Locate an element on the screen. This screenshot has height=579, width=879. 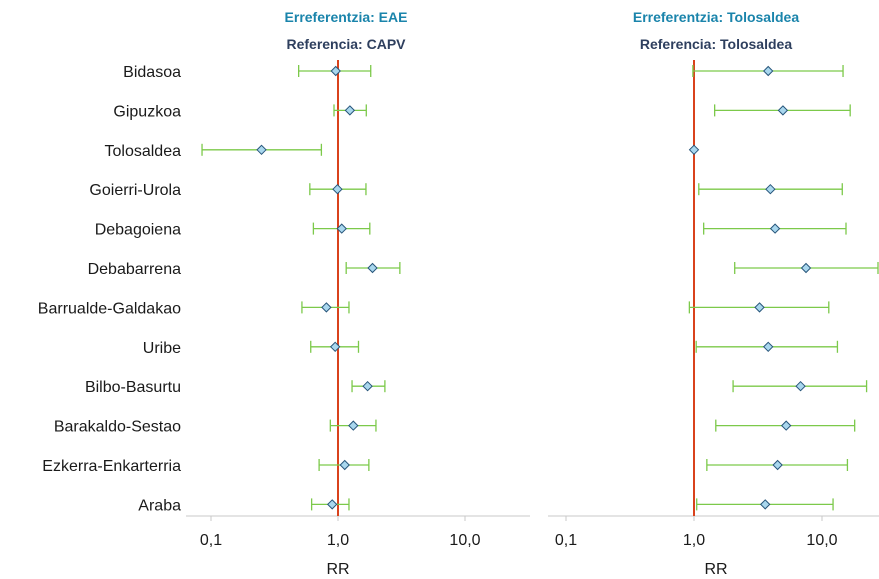
region-label: Barrualde-Galdakao is located at coordinates (109, 308).